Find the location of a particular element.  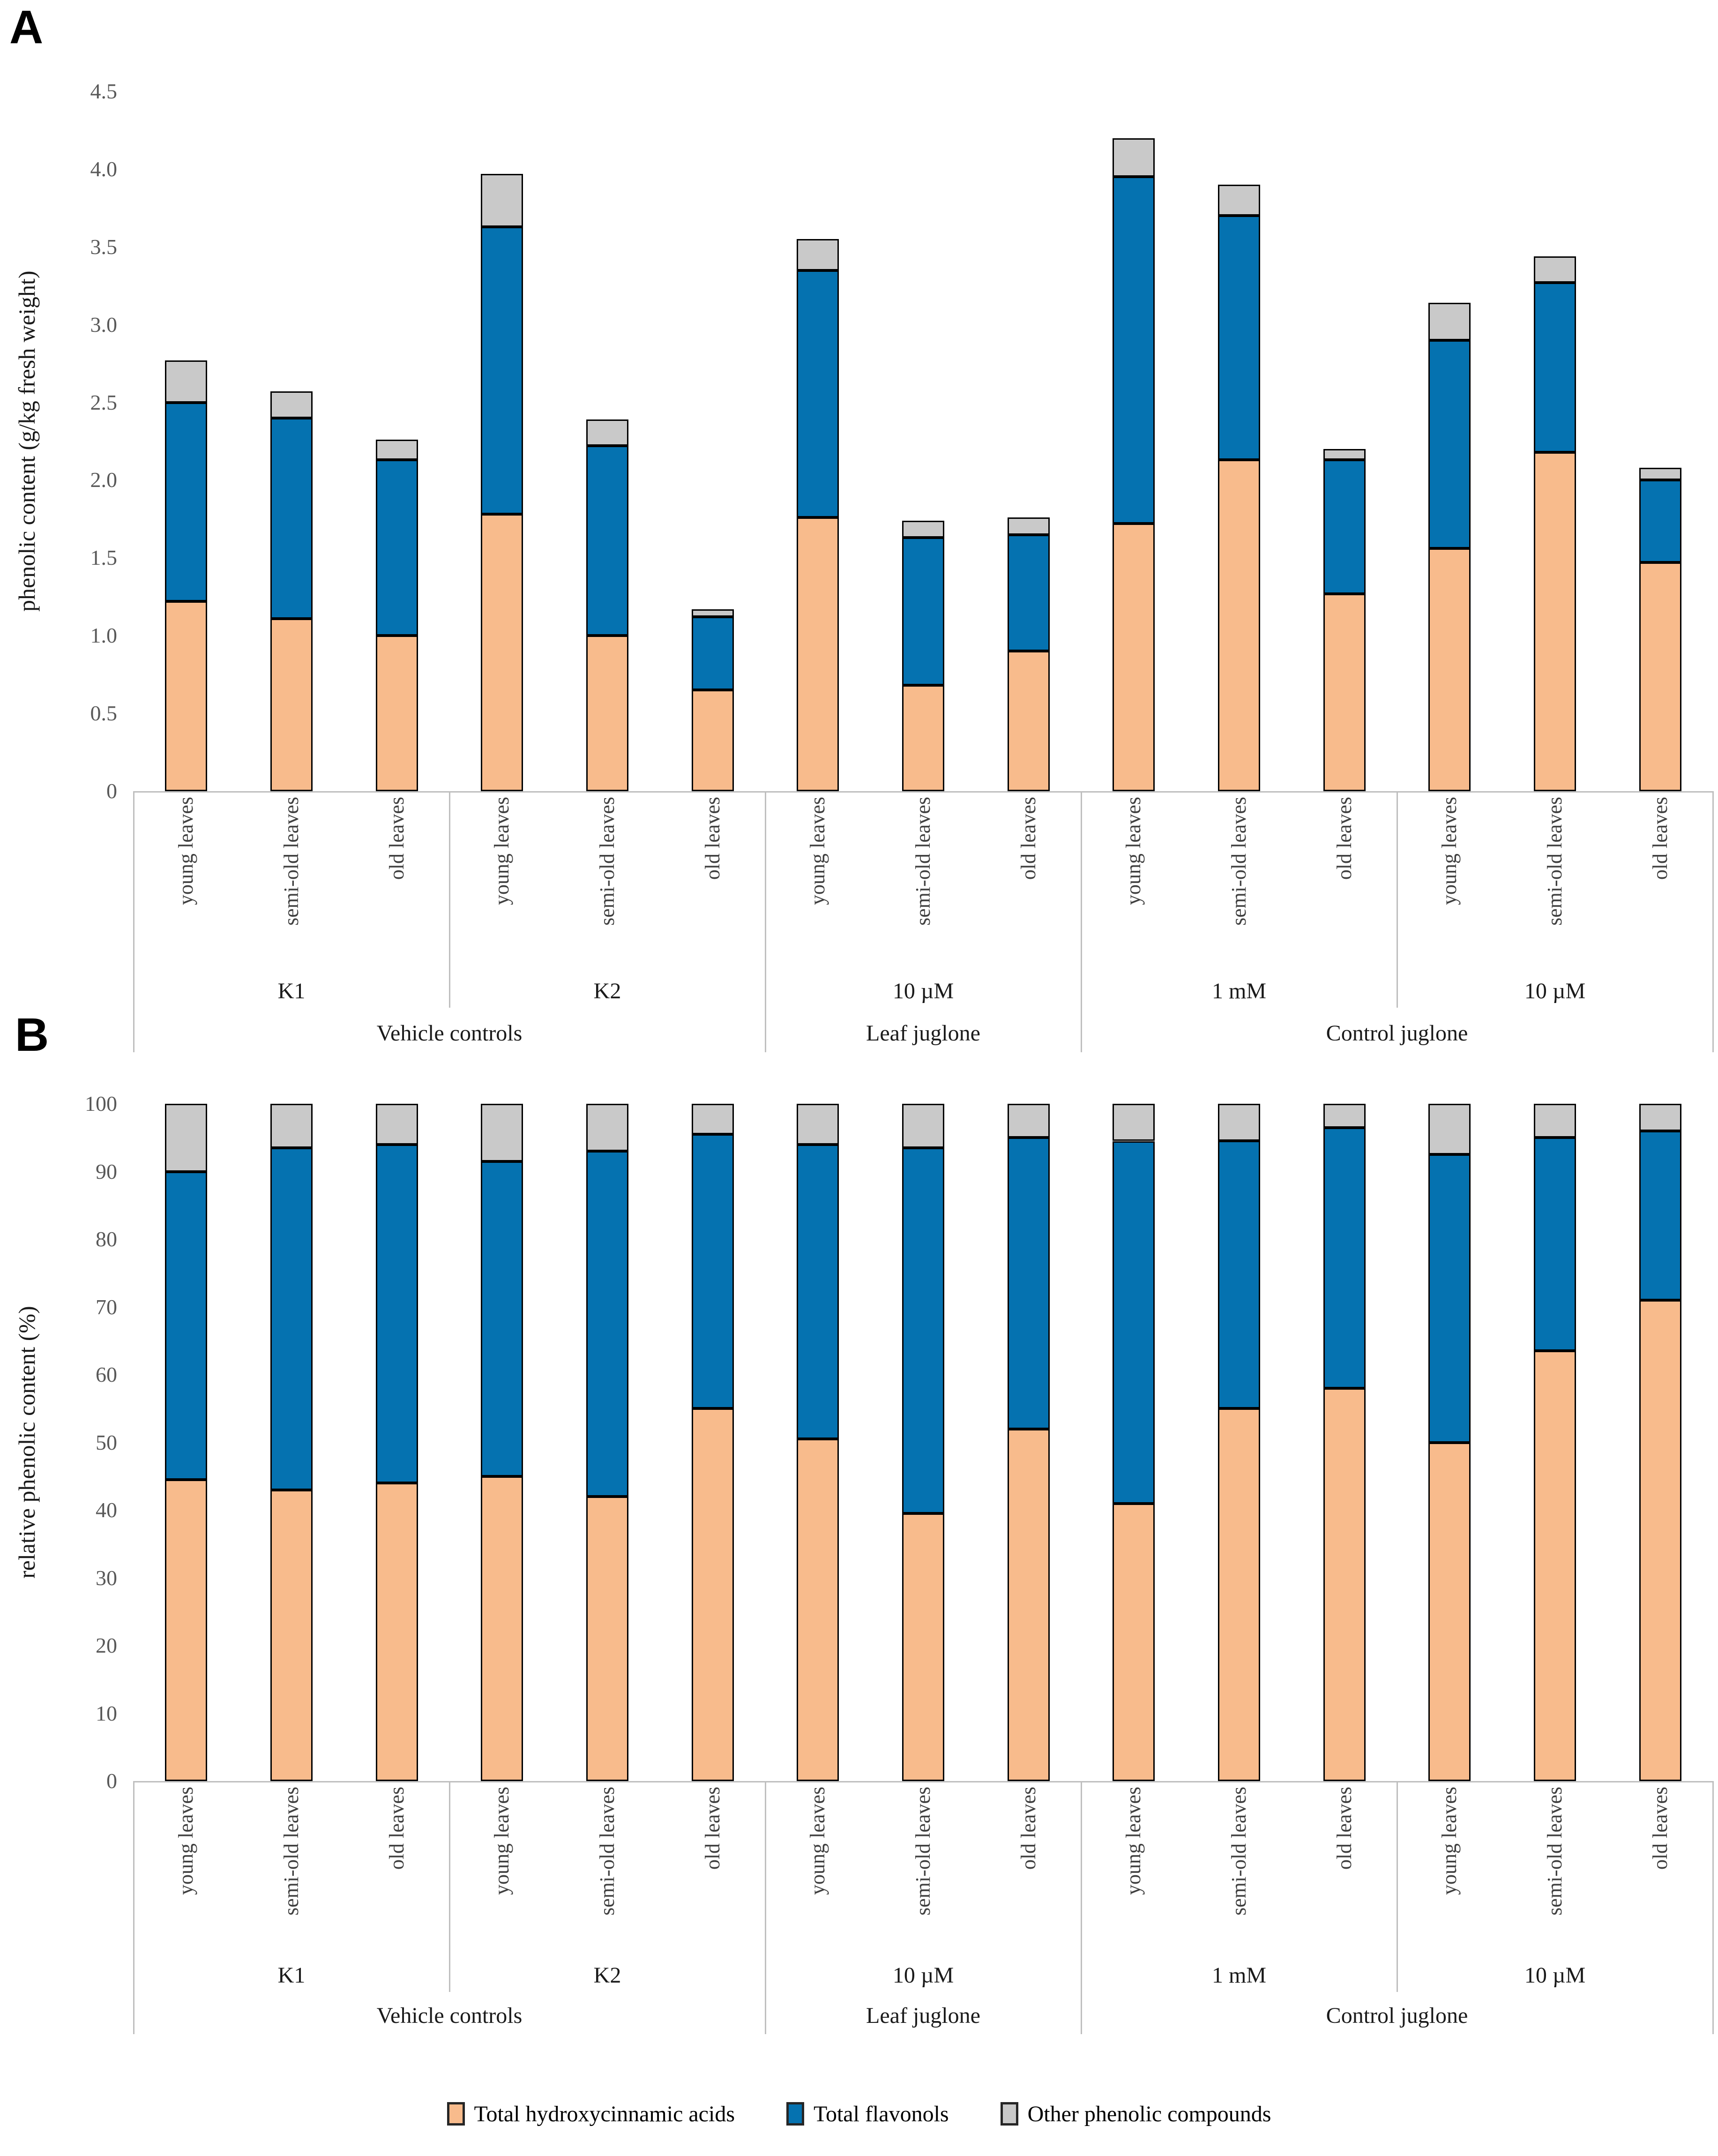

legend-item: Total flavonols is located at coordinates (867, 2114).